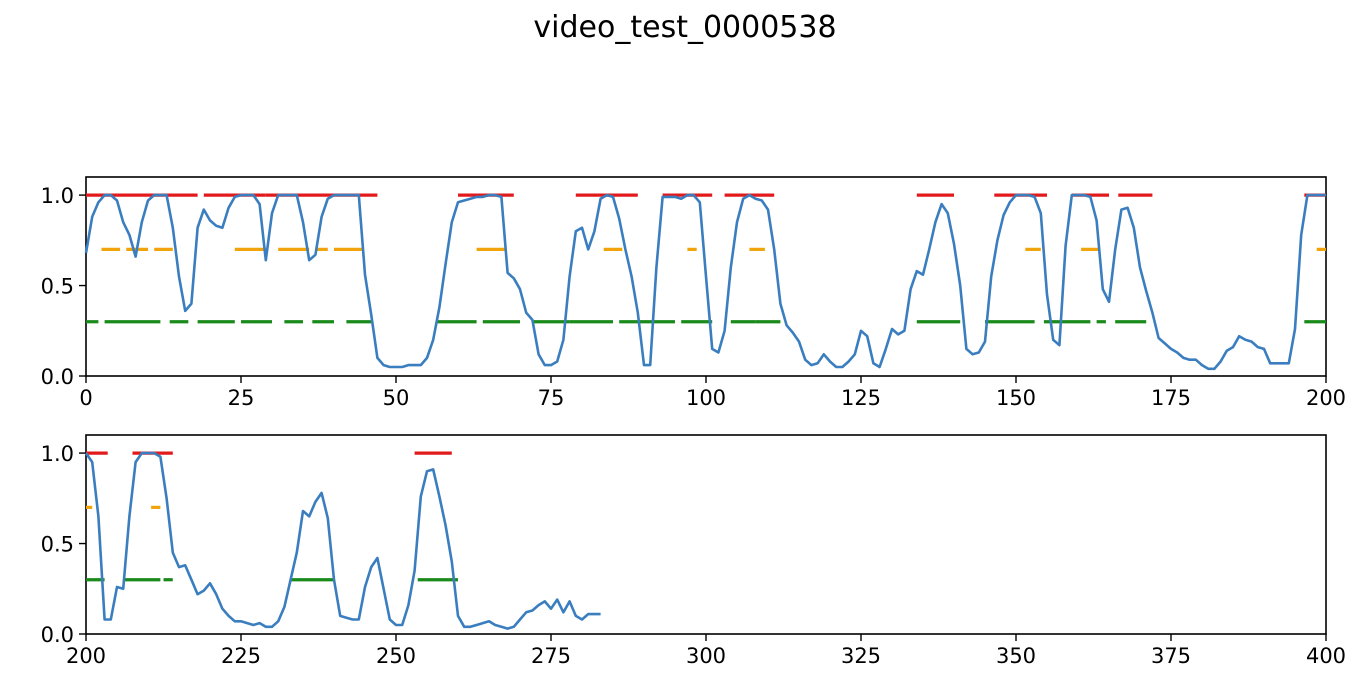 This screenshot has height=682, width=1370. Describe the element at coordinates (551, 656) in the screenshot. I see `x-tick-label: 275` at that location.